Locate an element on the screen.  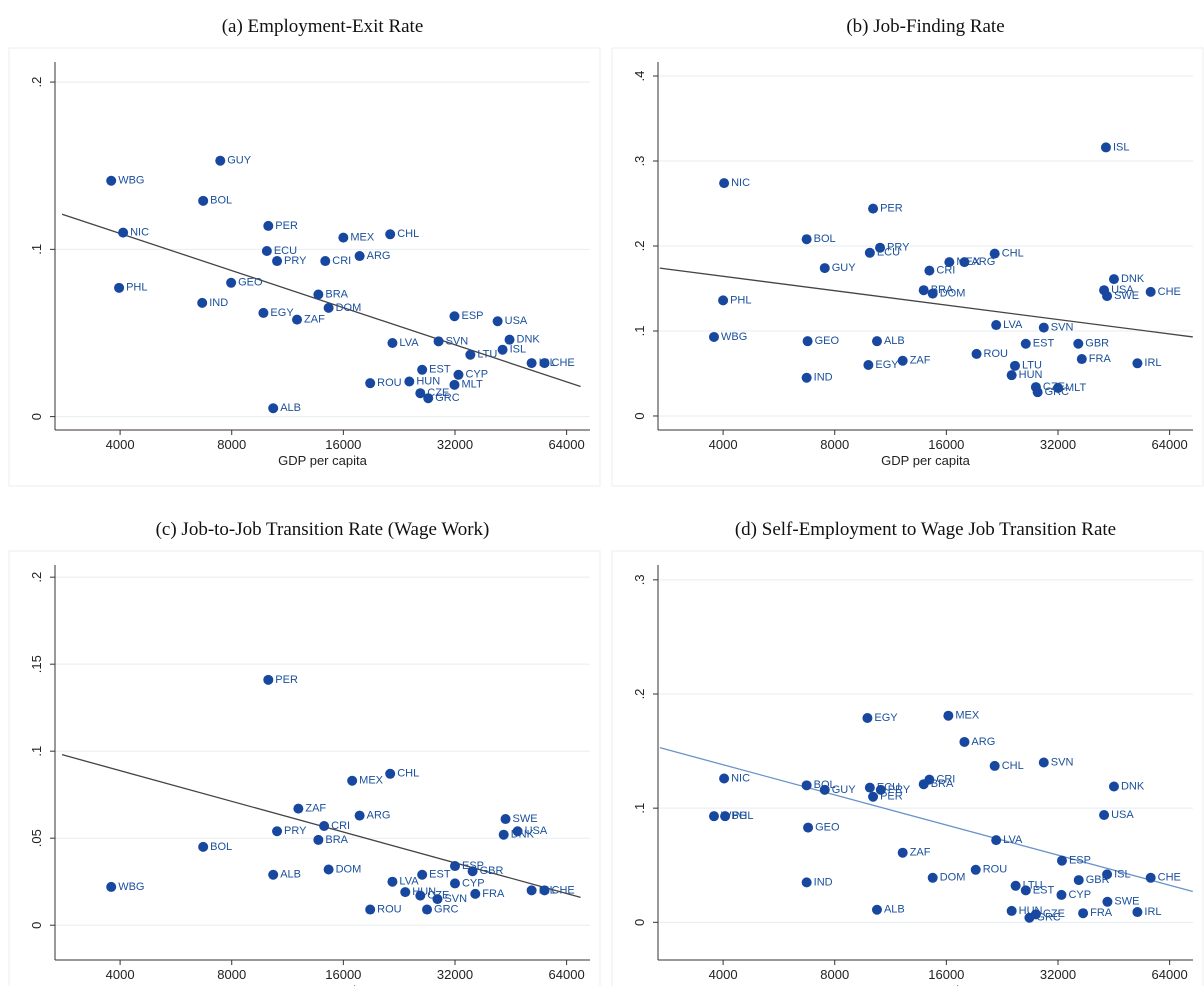
point-label: MEX is located at coordinates (362, 238).